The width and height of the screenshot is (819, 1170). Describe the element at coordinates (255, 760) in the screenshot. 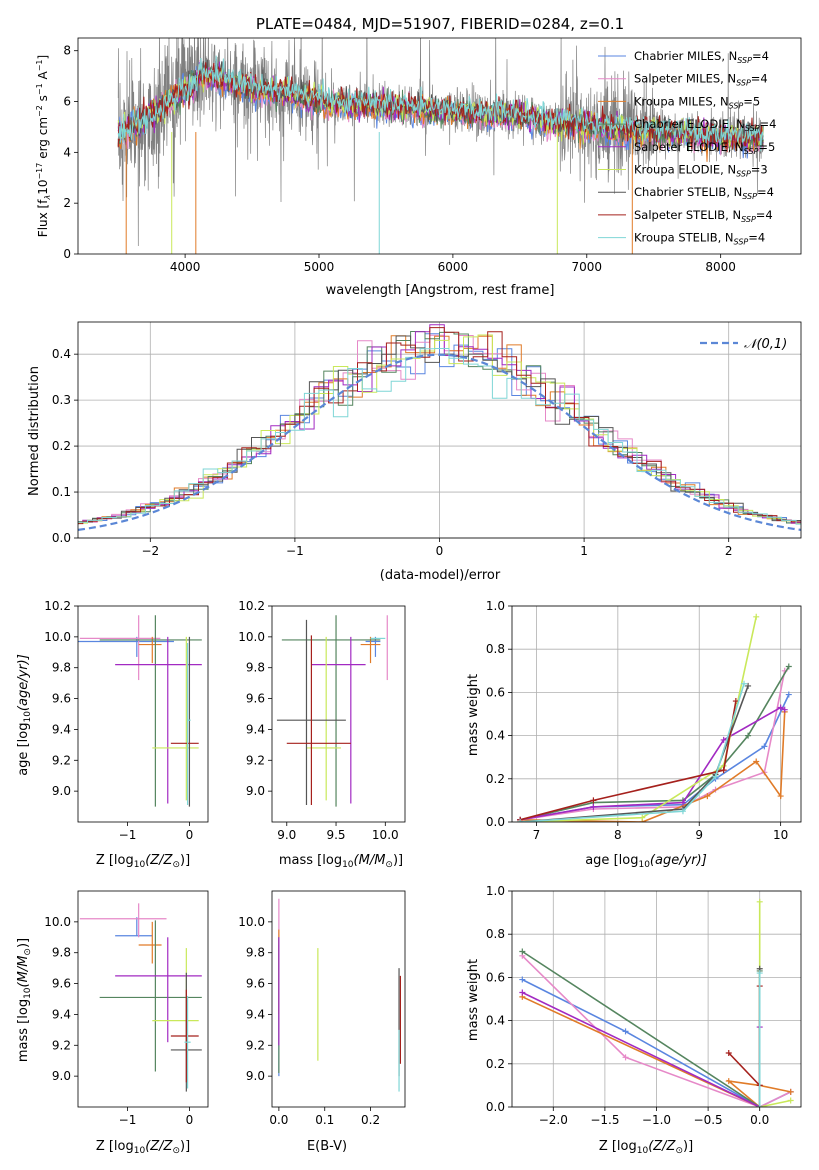

I see `y-tick-label: 9.2` at that location.